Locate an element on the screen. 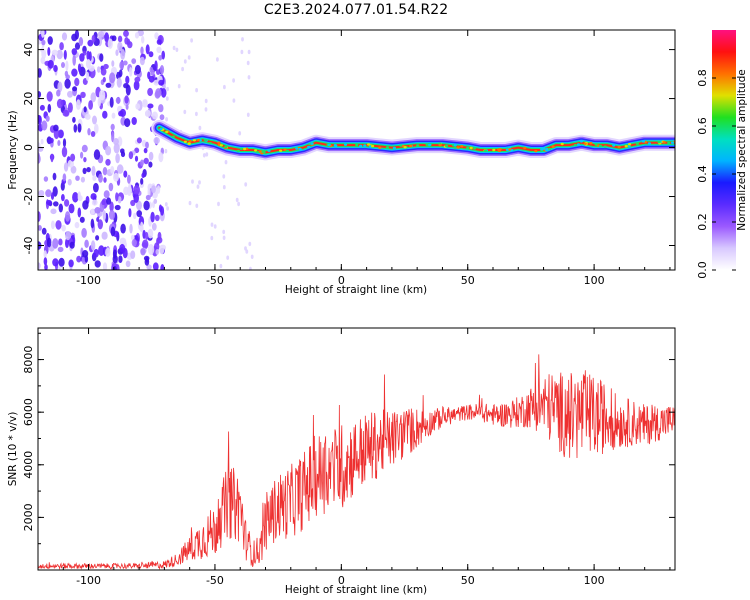 This screenshot has height=600, width=750. colorbar-axis: 0.0 0.2 0.4 0.6 0.8 is located at coordinates (716, 174).